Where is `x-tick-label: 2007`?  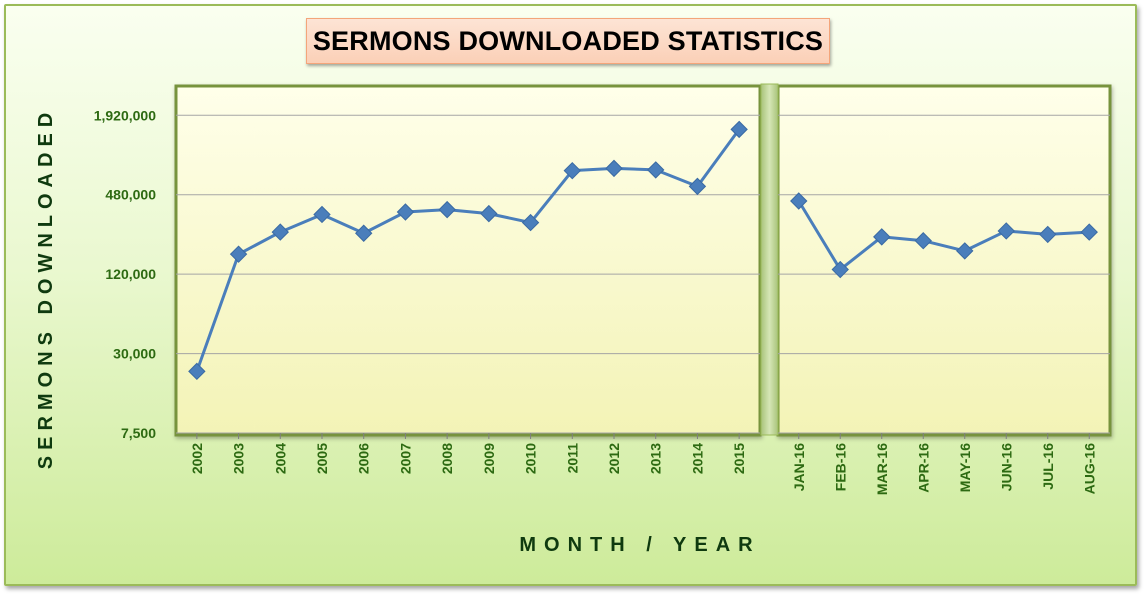 x-tick-label: 2007 is located at coordinates (405, 458).